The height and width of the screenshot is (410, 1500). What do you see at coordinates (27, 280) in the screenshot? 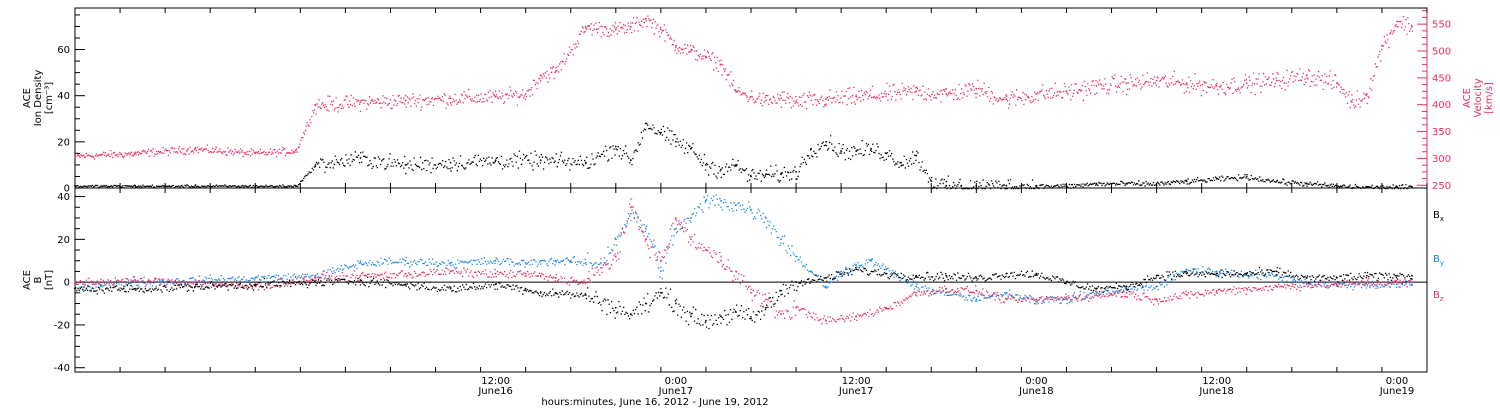
I see `b-axis-label-line: ACE` at bounding box center [27, 280].